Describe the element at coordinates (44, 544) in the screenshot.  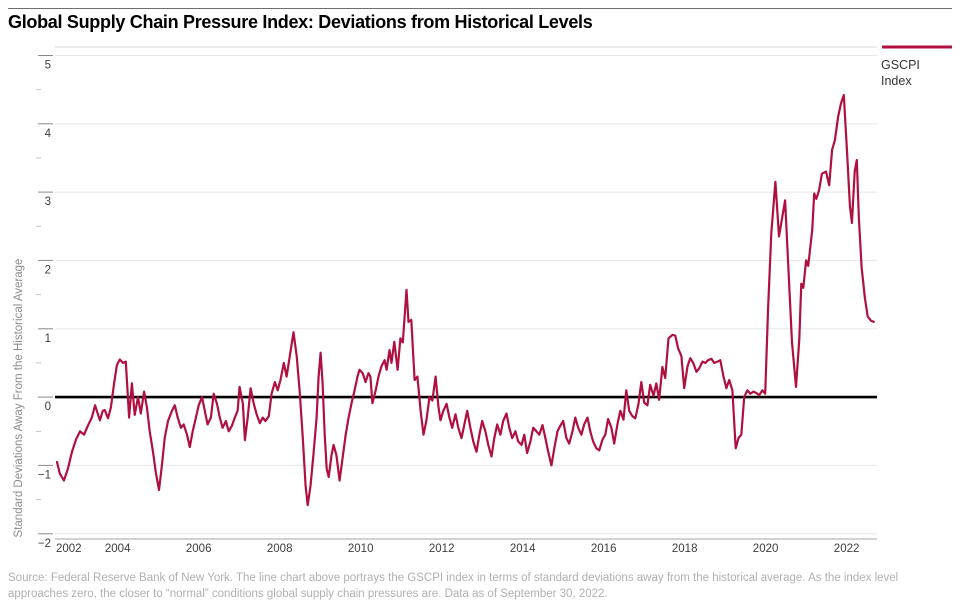
I see `y-tick-label: −2` at that location.